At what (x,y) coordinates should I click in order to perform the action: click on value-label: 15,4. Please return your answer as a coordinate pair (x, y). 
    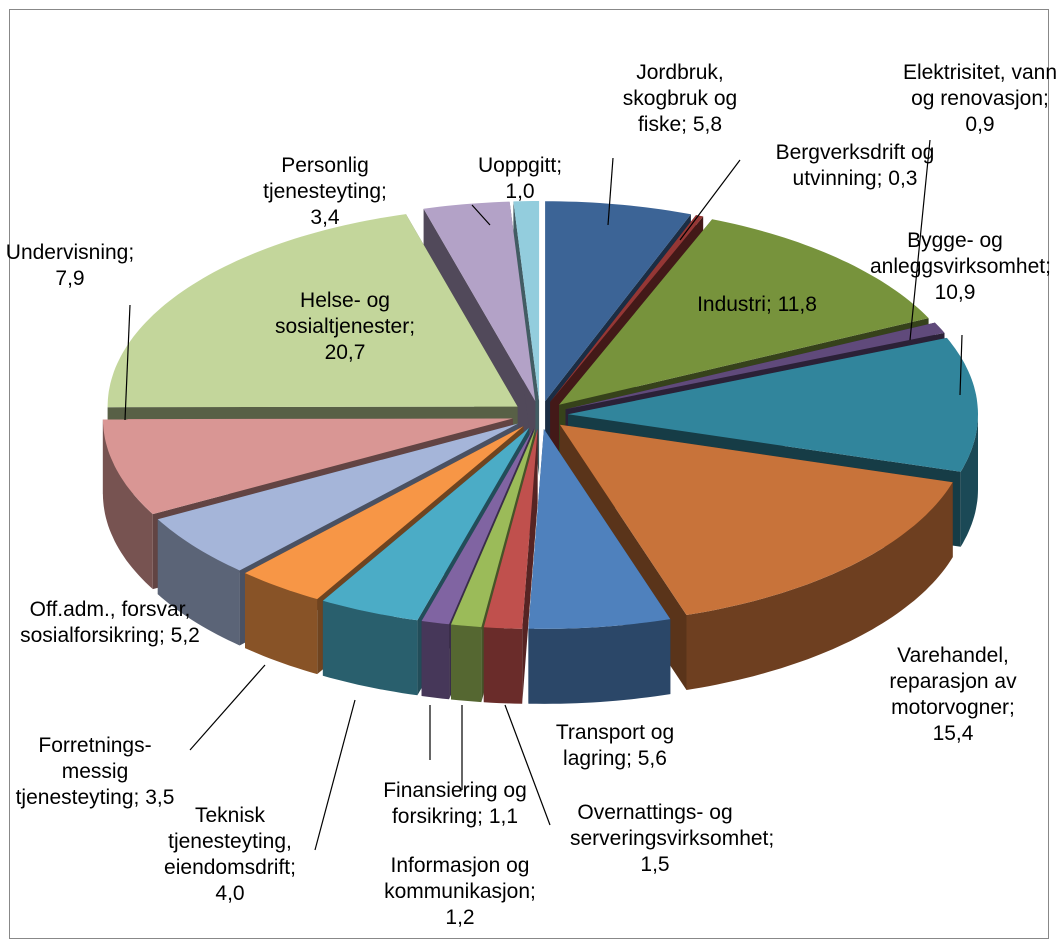
    Looking at the image, I should click on (953, 733).